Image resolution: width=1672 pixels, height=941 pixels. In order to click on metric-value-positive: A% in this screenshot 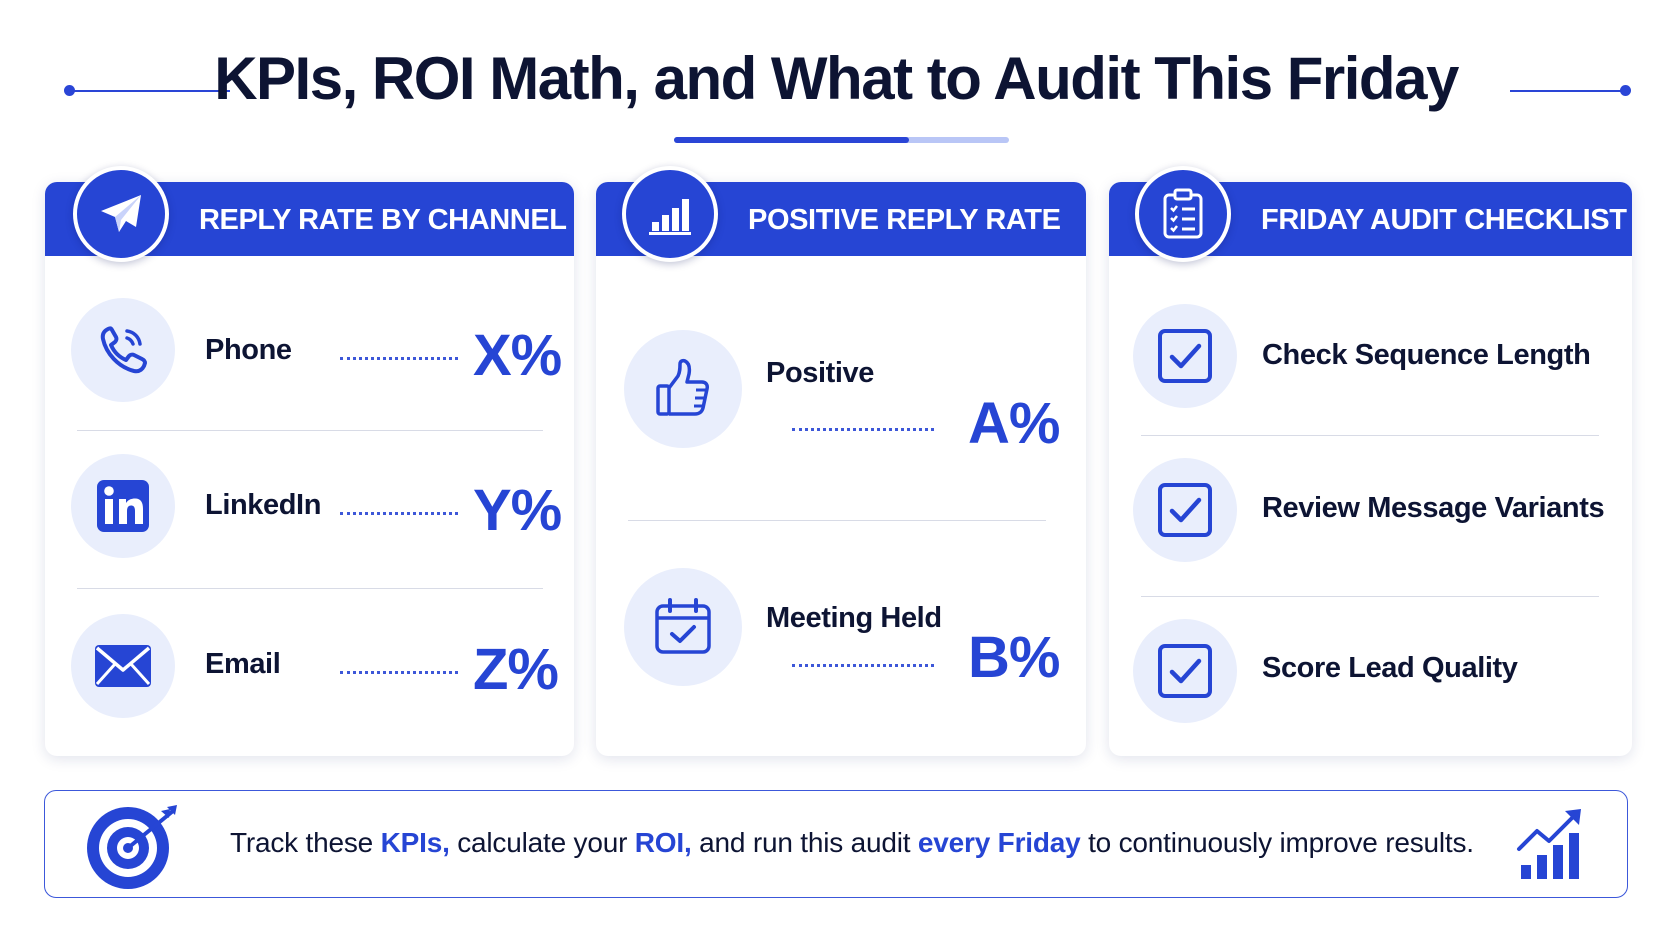, I will do `click(1014, 423)`.